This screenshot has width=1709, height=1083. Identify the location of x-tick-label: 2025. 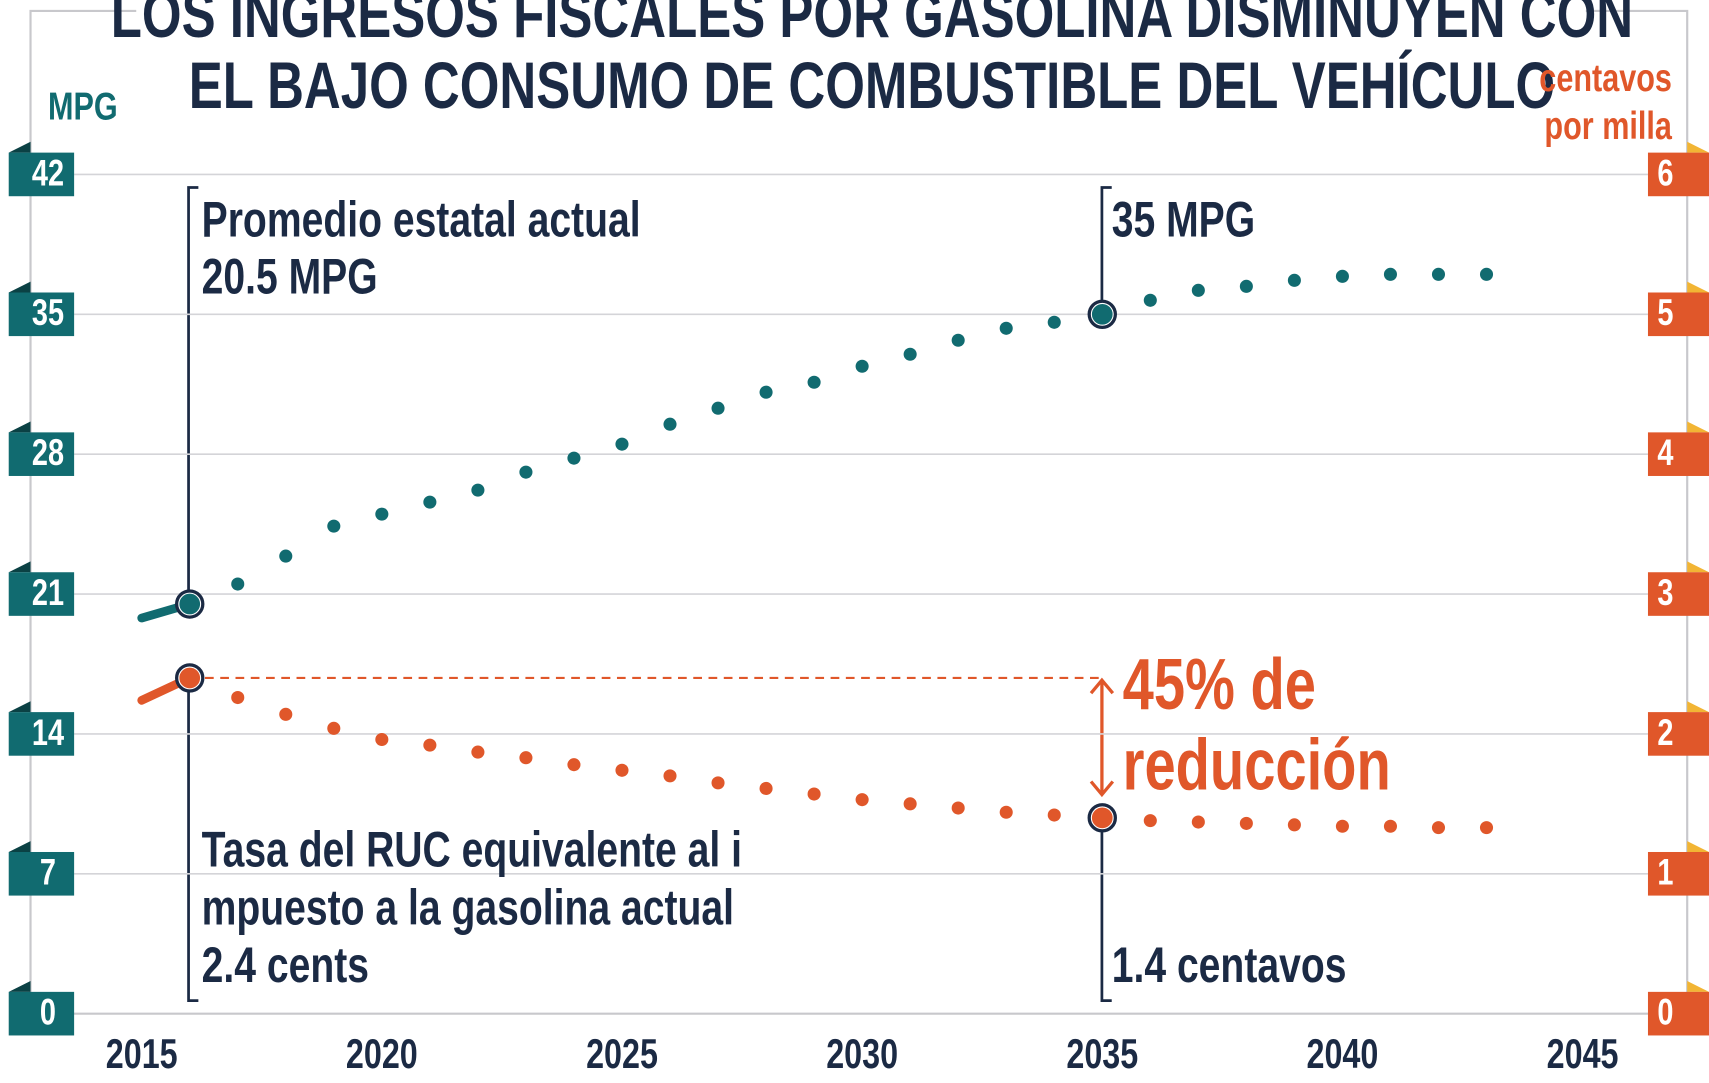
(622, 1053).